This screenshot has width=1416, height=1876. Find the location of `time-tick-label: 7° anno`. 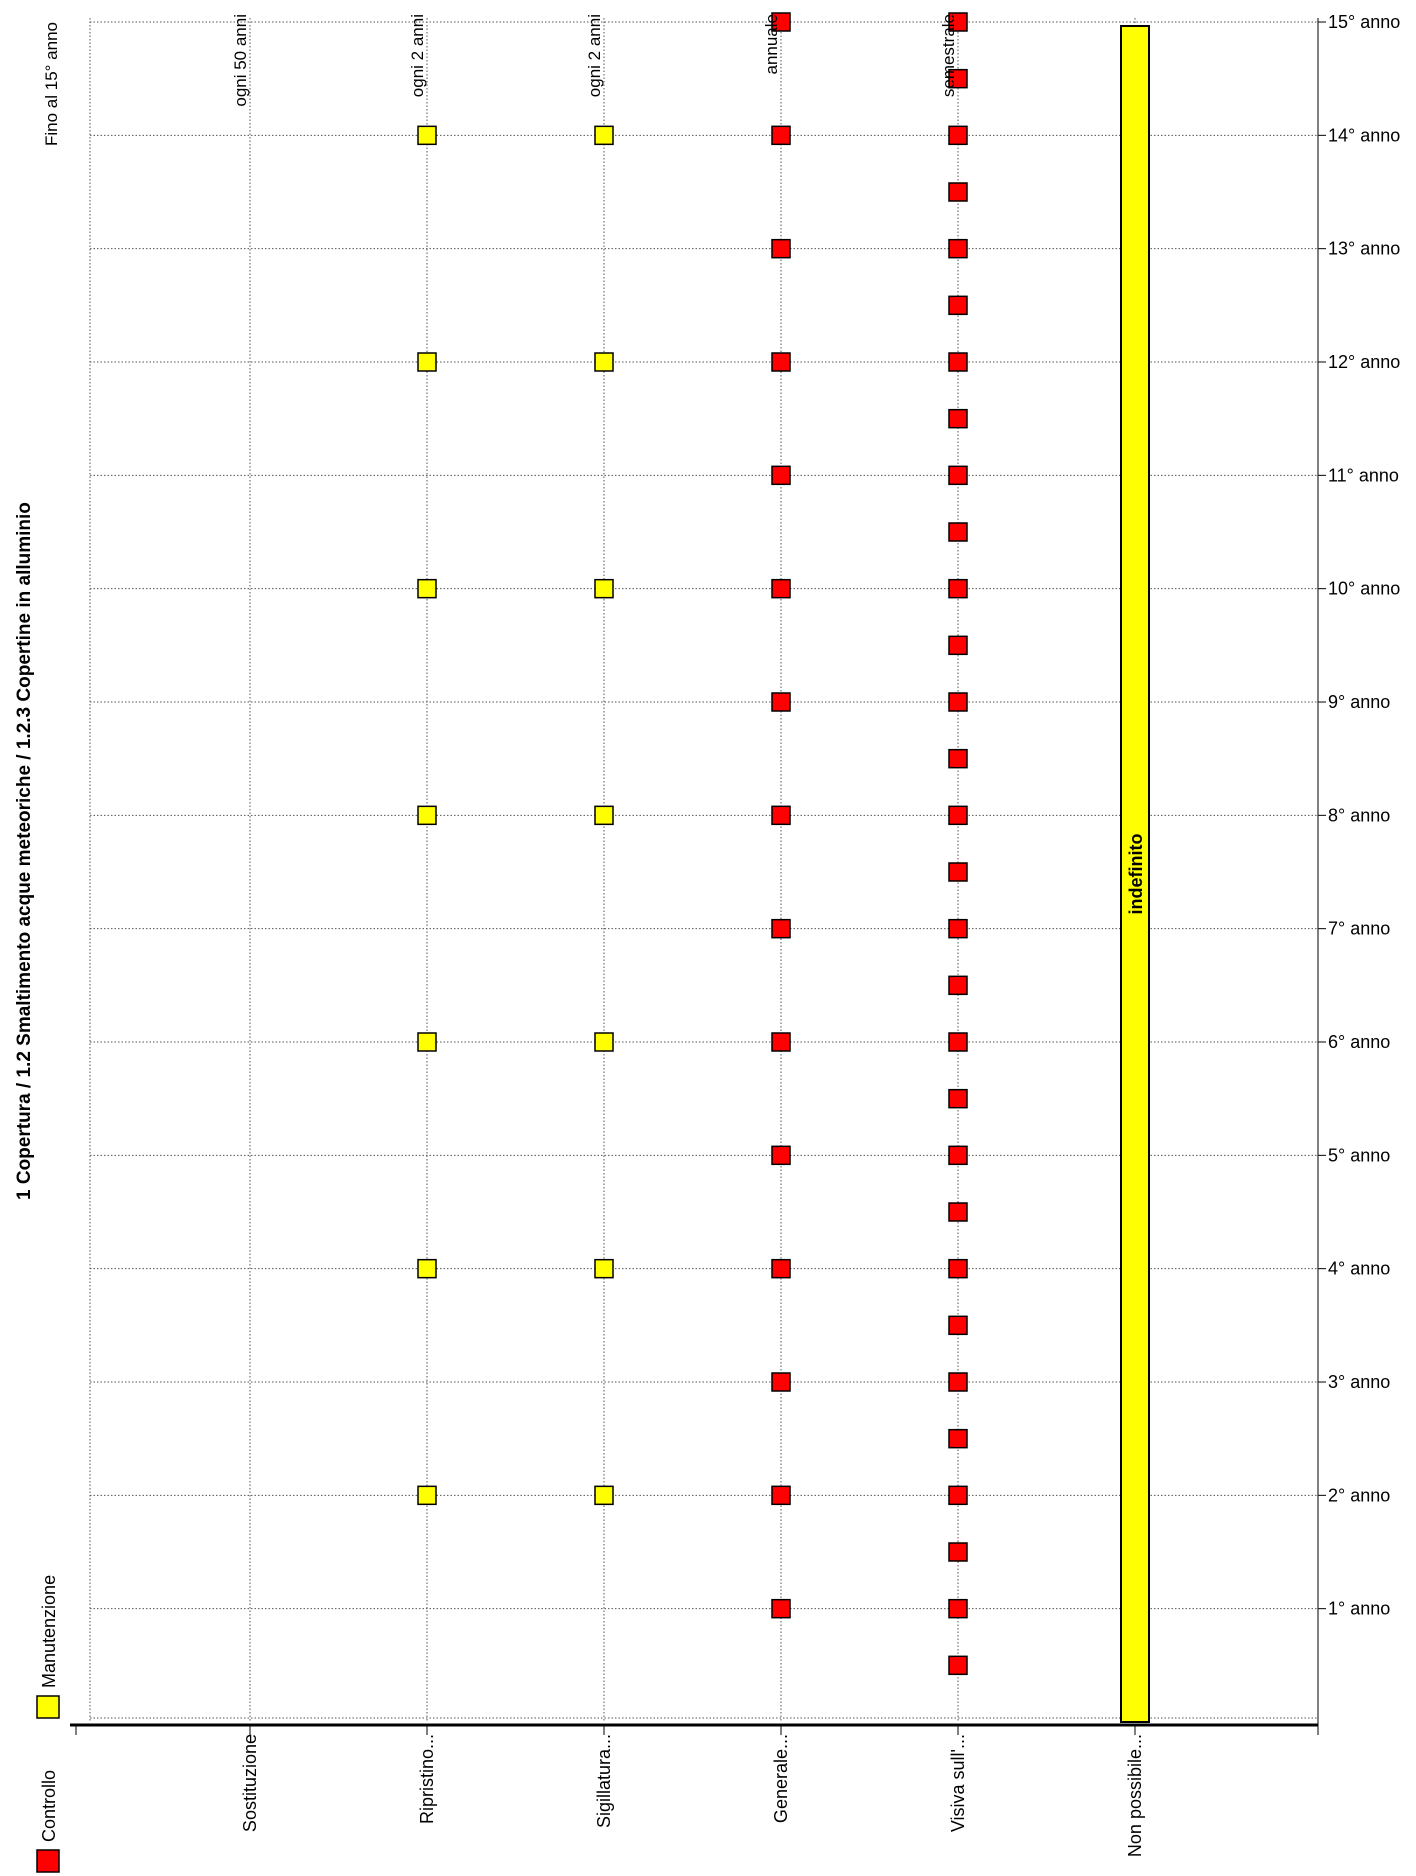

time-tick-label: 7° anno is located at coordinates (1359, 929).